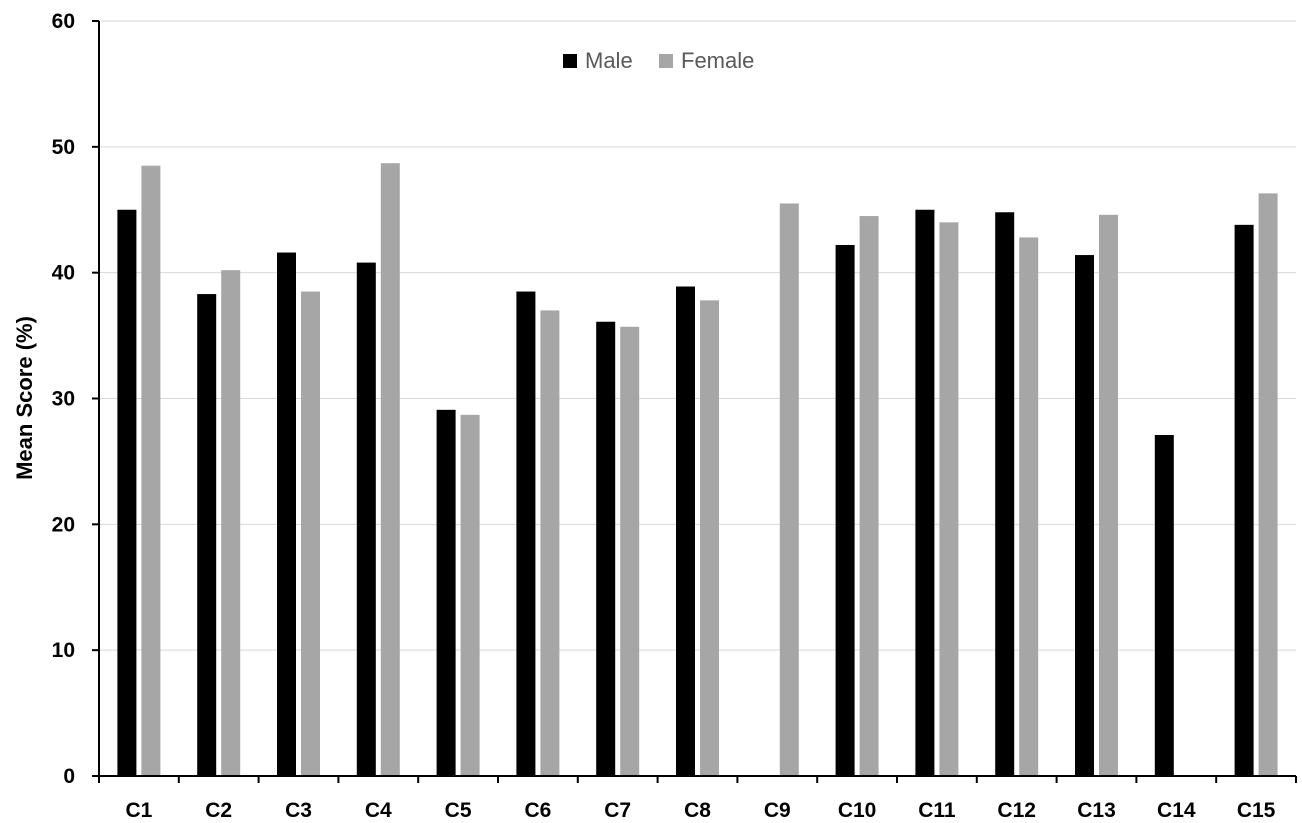 Image resolution: width=1302 pixels, height=823 pixels. Describe the element at coordinates (925, 492) in the screenshot. I see `bar-male-c11` at that location.